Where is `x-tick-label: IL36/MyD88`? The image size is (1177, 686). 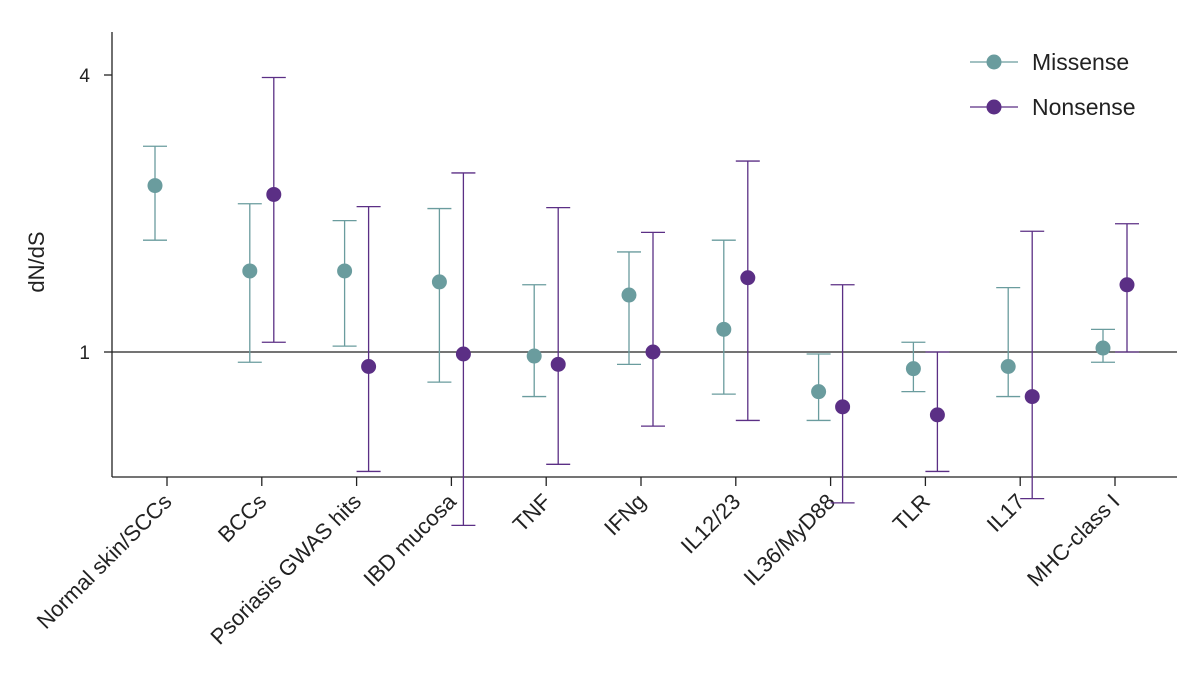 x-tick-label: IL36/MyD88 is located at coordinates (790, 540).